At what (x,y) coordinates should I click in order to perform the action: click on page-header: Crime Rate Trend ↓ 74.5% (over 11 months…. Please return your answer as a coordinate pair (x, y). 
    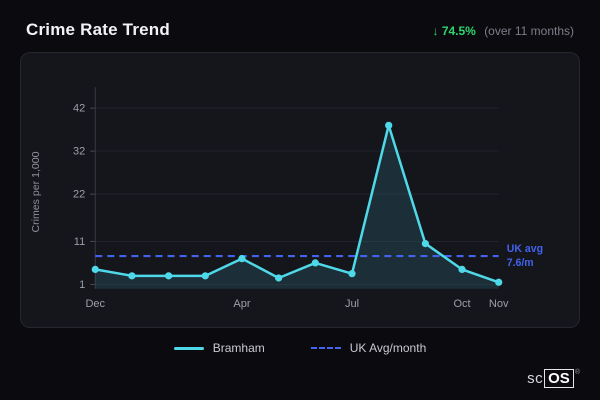
    Looking at the image, I should click on (300, 26).